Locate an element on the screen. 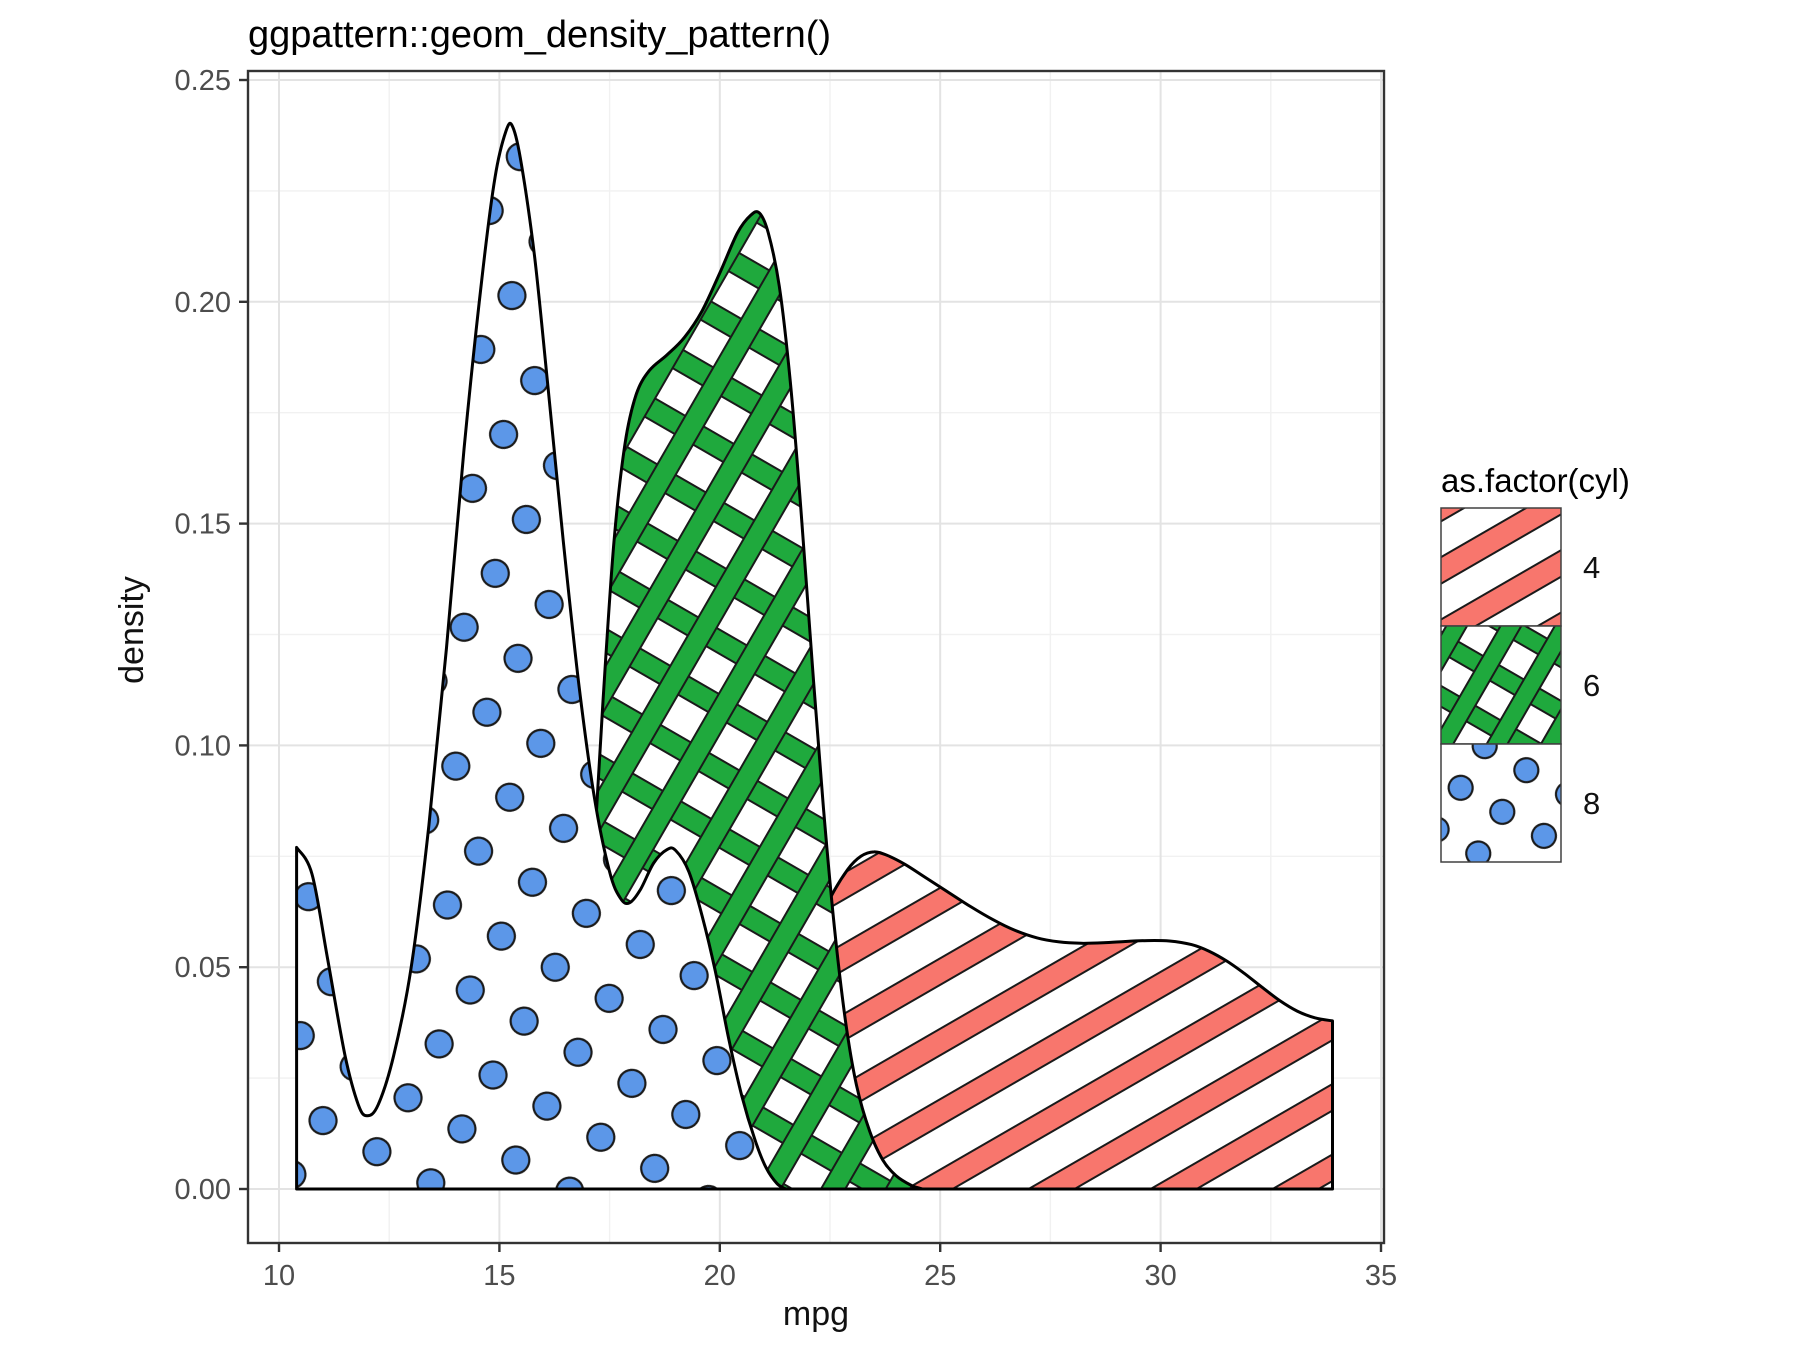  x-tick-label: 25 is located at coordinates (940, 1276).